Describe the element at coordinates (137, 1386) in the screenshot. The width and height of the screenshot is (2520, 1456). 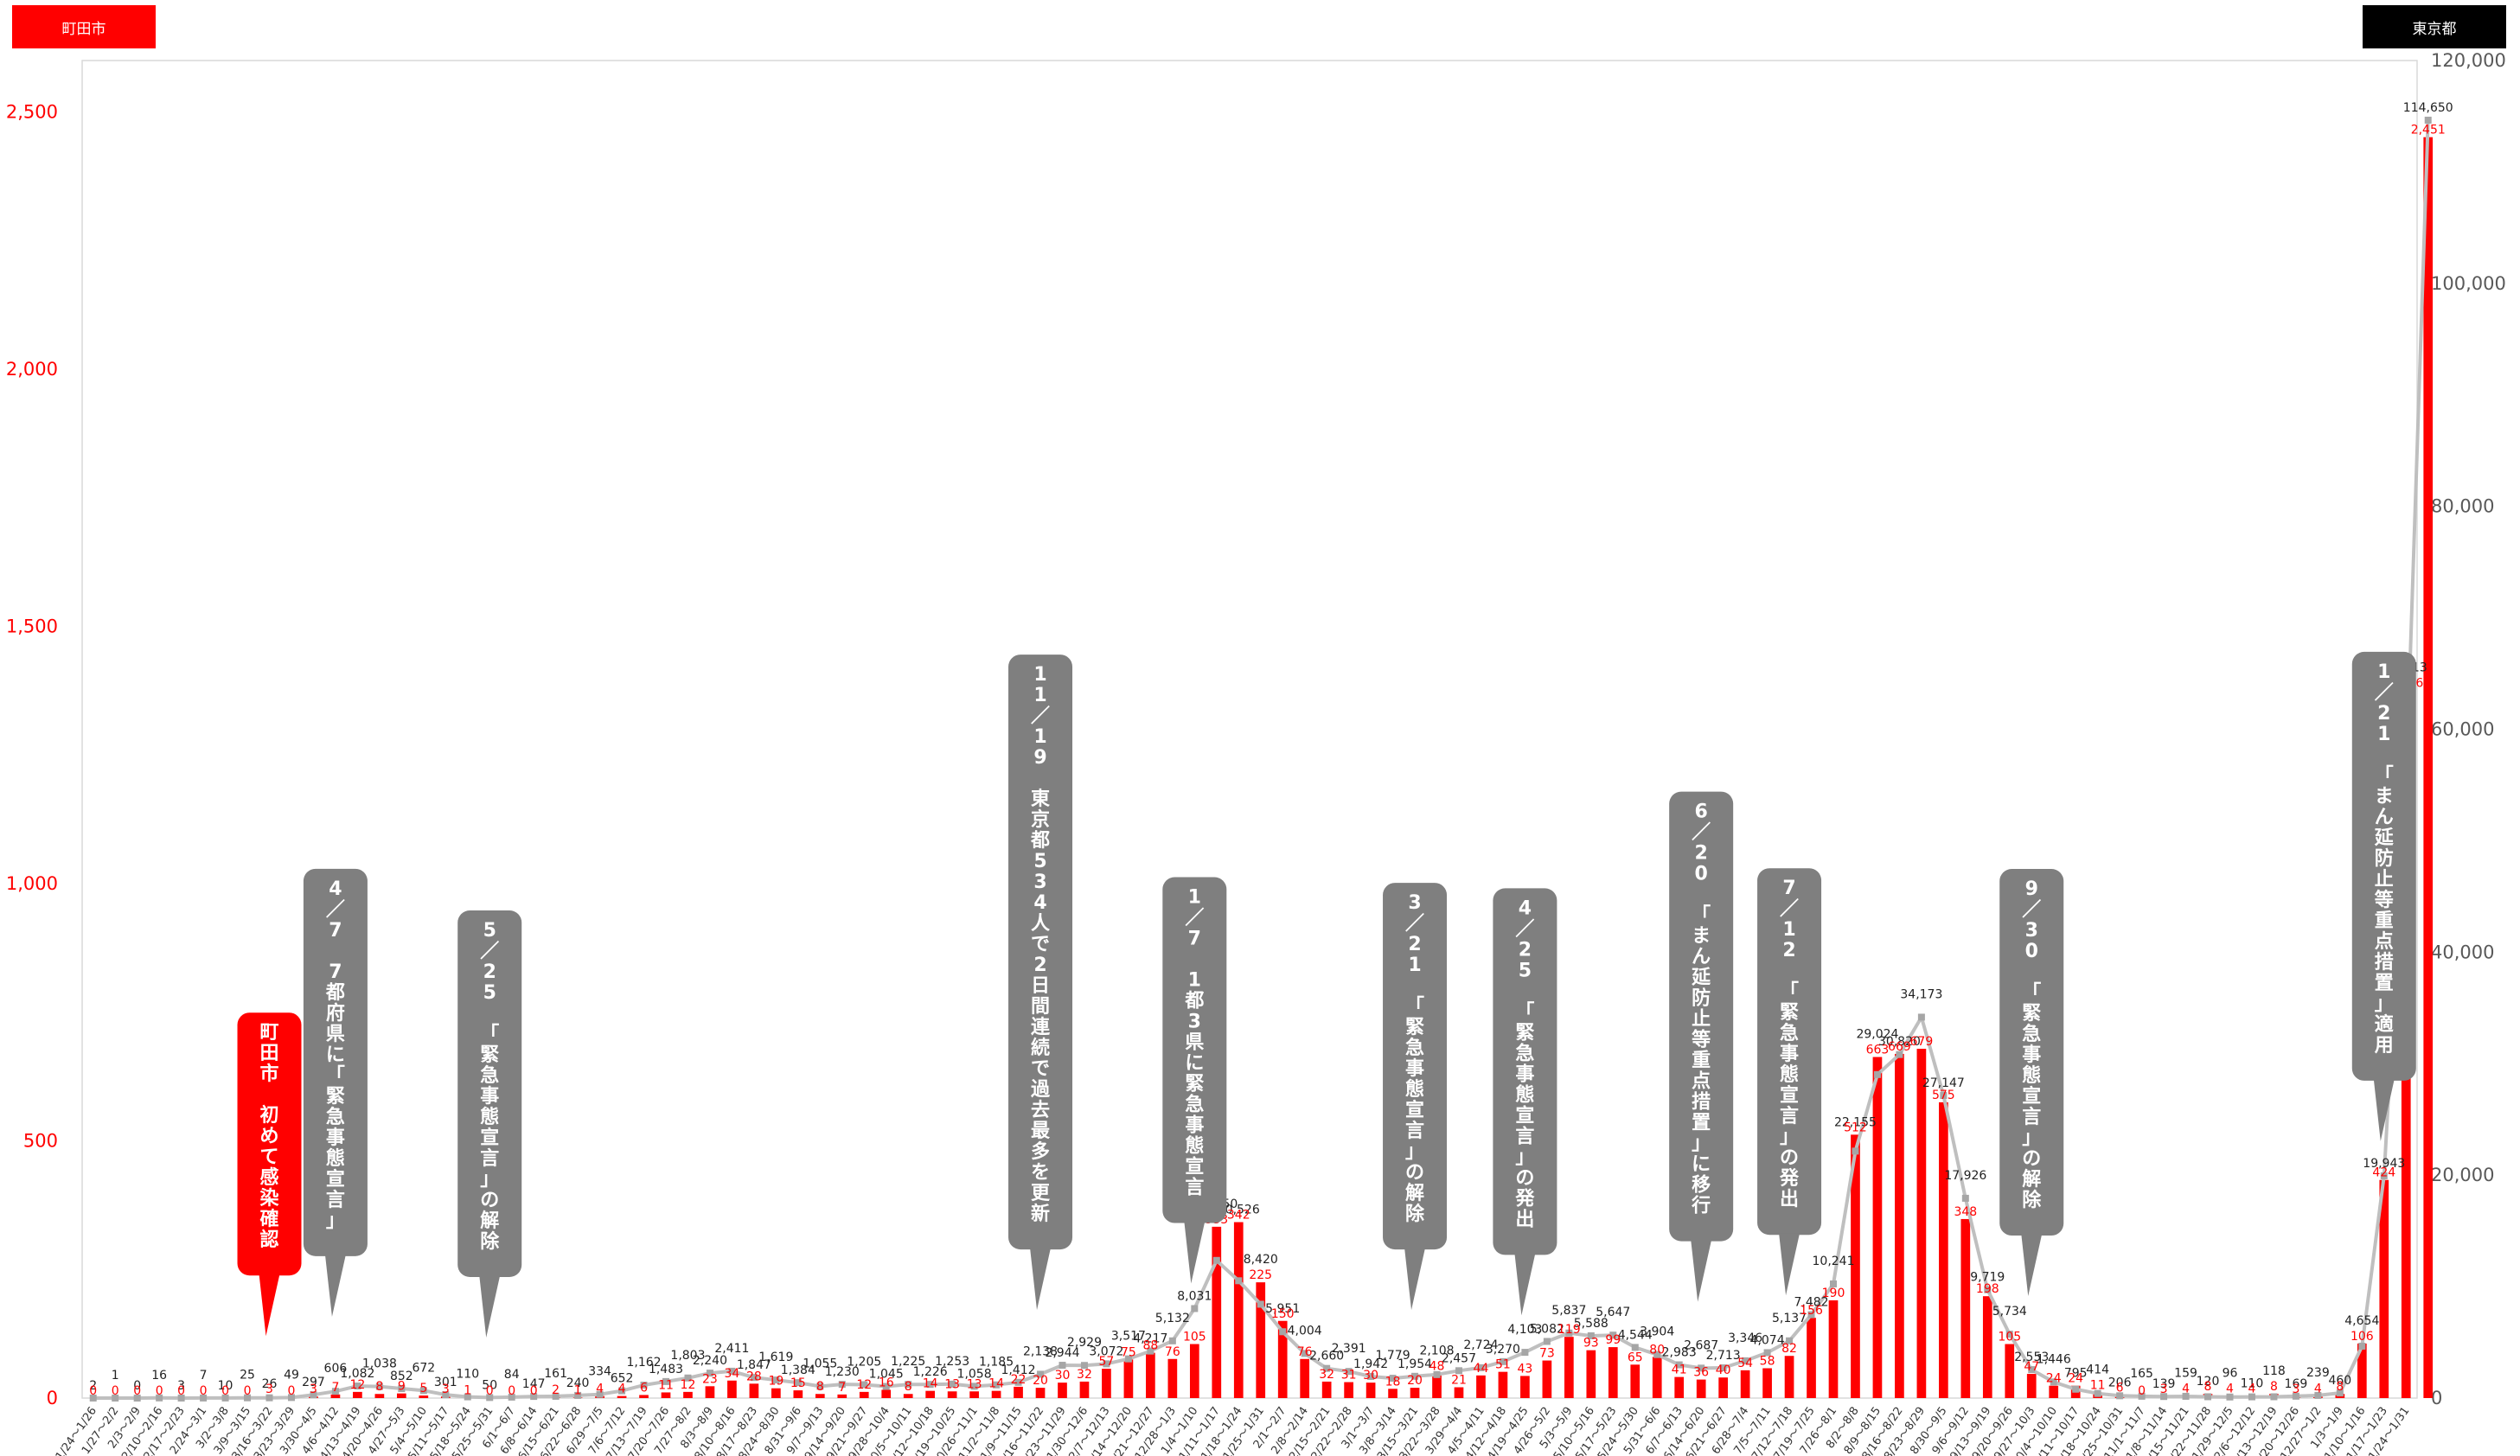
I see `tokyo-data-label: 0` at that location.